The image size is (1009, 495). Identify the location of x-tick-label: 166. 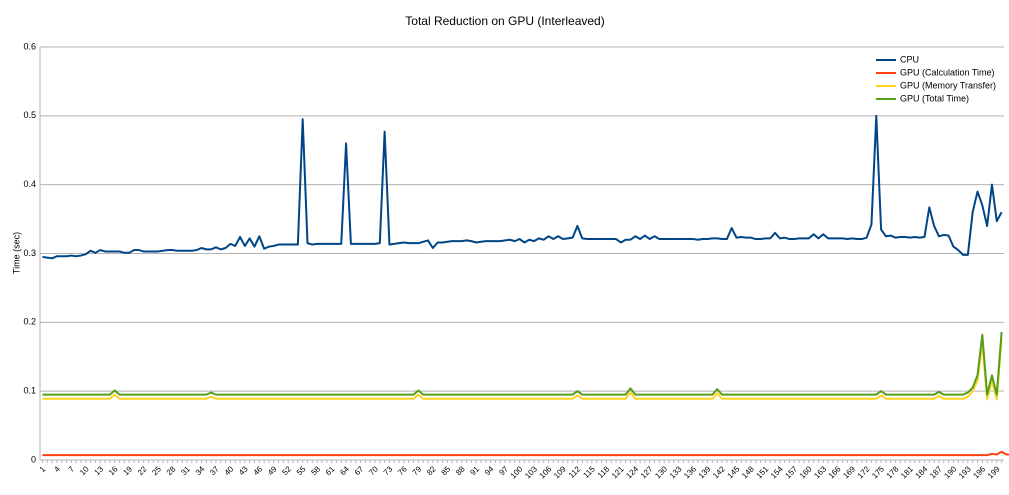
(835, 472).